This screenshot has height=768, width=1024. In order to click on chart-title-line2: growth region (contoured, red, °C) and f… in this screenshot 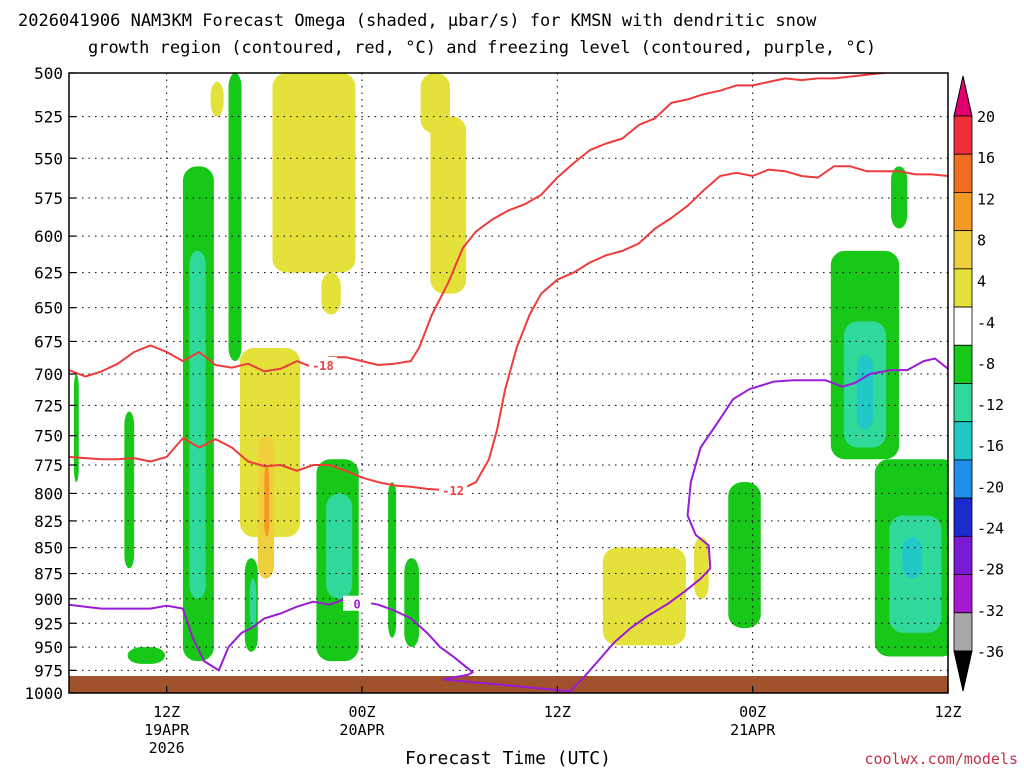, I will do `click(482, 48)`.